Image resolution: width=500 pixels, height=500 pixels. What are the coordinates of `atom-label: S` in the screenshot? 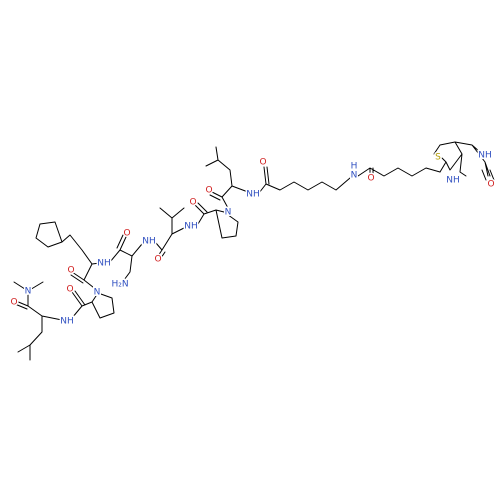 It's located at (438, 158).